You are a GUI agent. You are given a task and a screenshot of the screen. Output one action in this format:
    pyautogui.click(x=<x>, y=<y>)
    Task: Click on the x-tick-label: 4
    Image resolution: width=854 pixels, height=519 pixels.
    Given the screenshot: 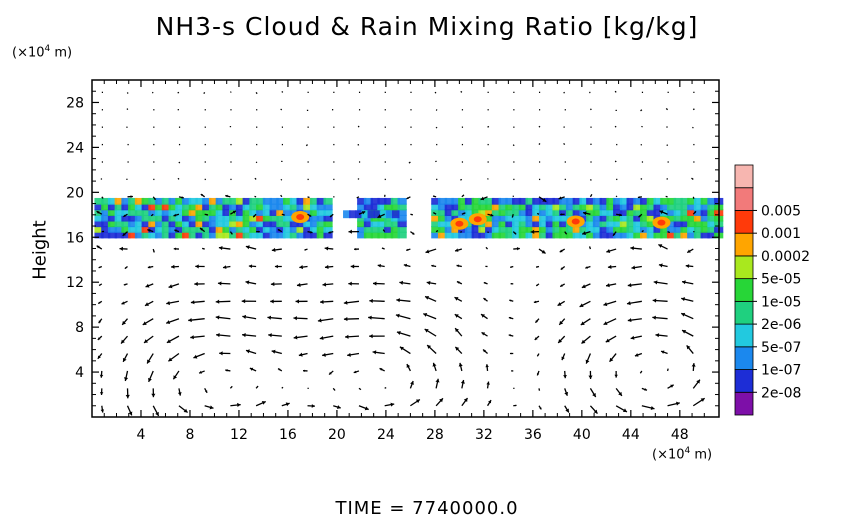 What is the action you would take?
    pyautogui.click(x=141, y=435)
    